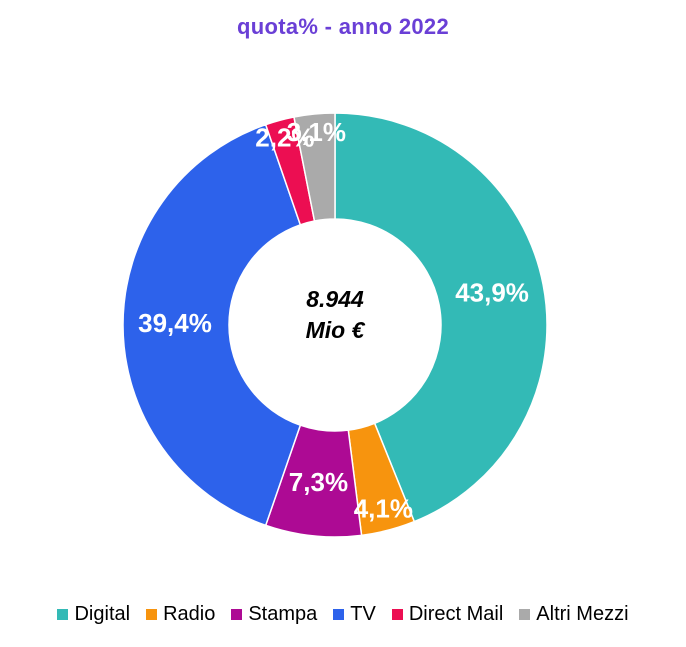 Image resolution: width=686 pixels, height=647 pixels. Describe the element at coordinates (63, 614) in the screenshot. I see `legend-swatch-digital` at that location.